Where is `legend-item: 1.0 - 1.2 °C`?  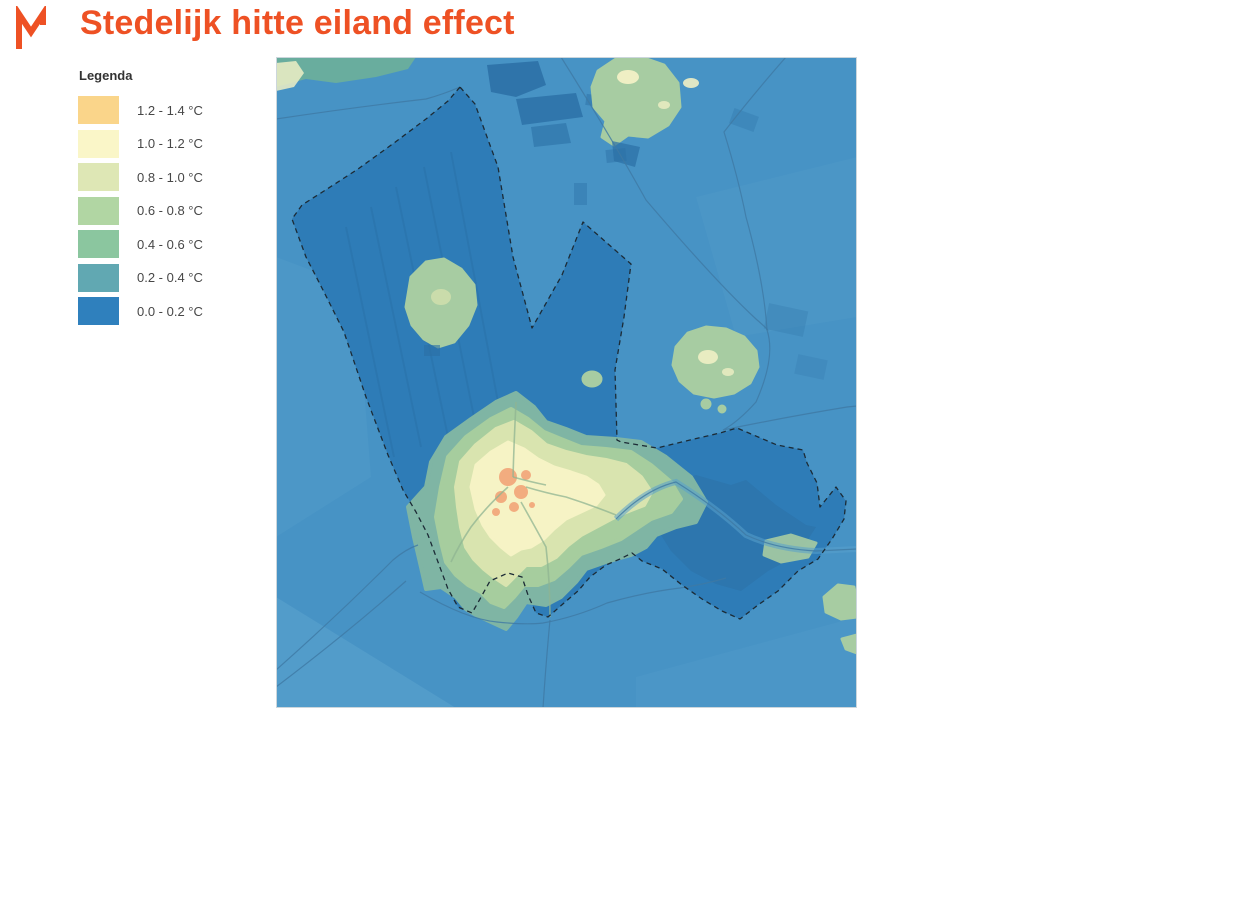 legend-item: 1.0 - 1.2 °C is located at coordinates (173, 143).